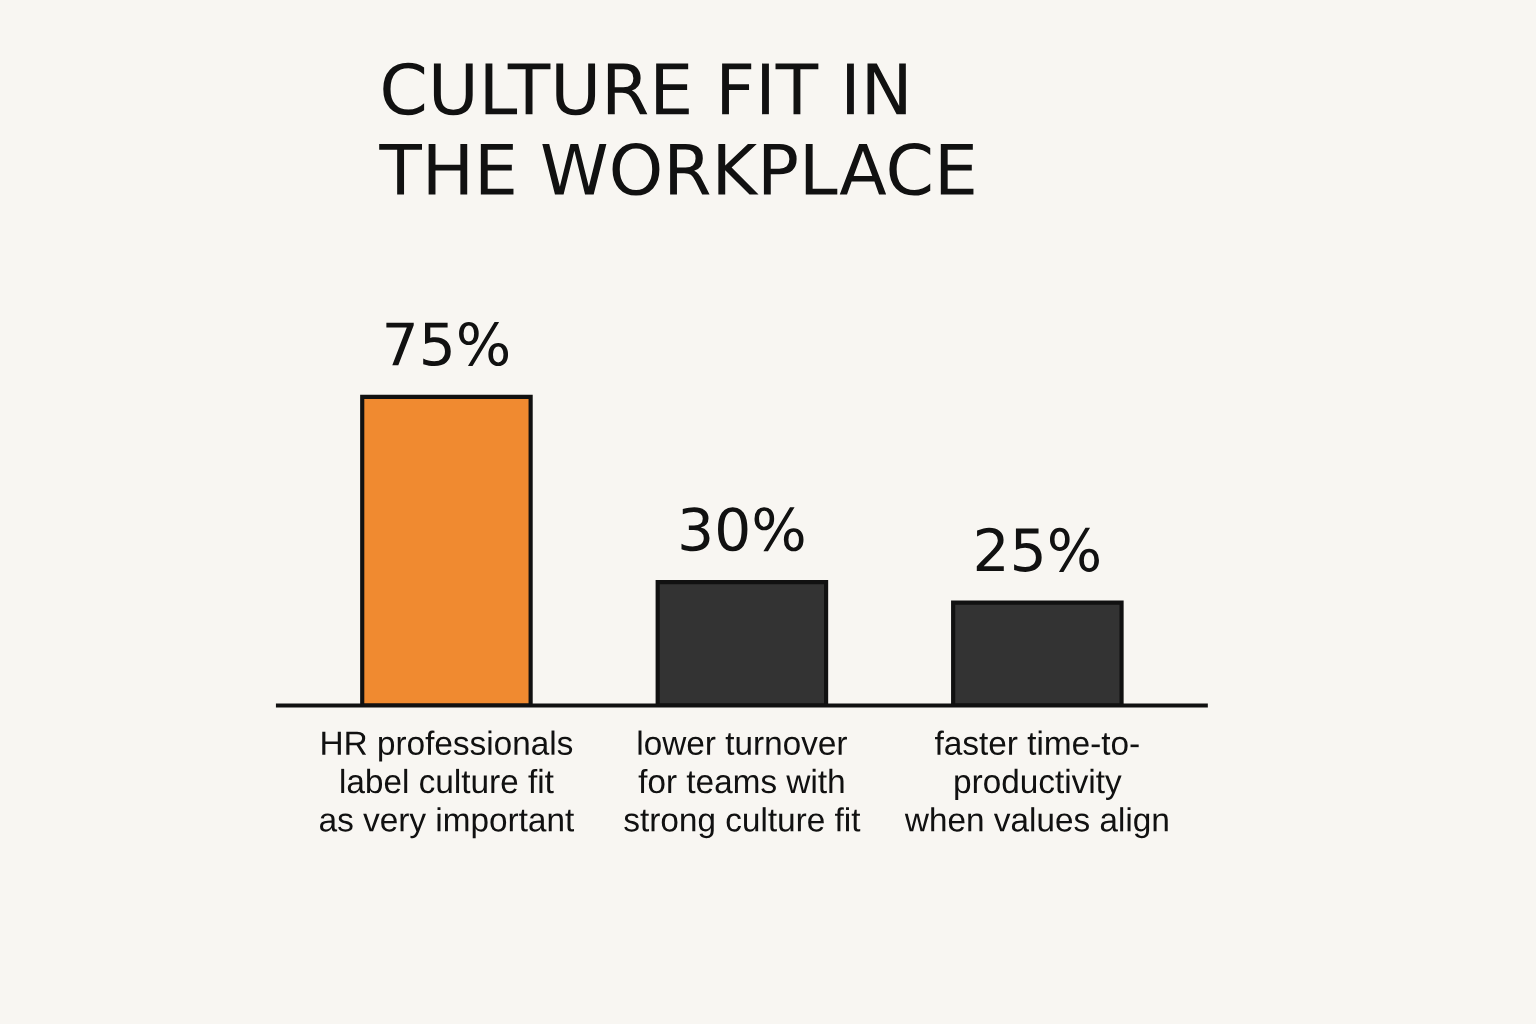 The width and height of the screenshot is (1536, 1024). Describe the element at coordinates (676, 129) in the screenshot. I see `chart-title: CULTURE FIT IN THE WORKPLACE` at that location.